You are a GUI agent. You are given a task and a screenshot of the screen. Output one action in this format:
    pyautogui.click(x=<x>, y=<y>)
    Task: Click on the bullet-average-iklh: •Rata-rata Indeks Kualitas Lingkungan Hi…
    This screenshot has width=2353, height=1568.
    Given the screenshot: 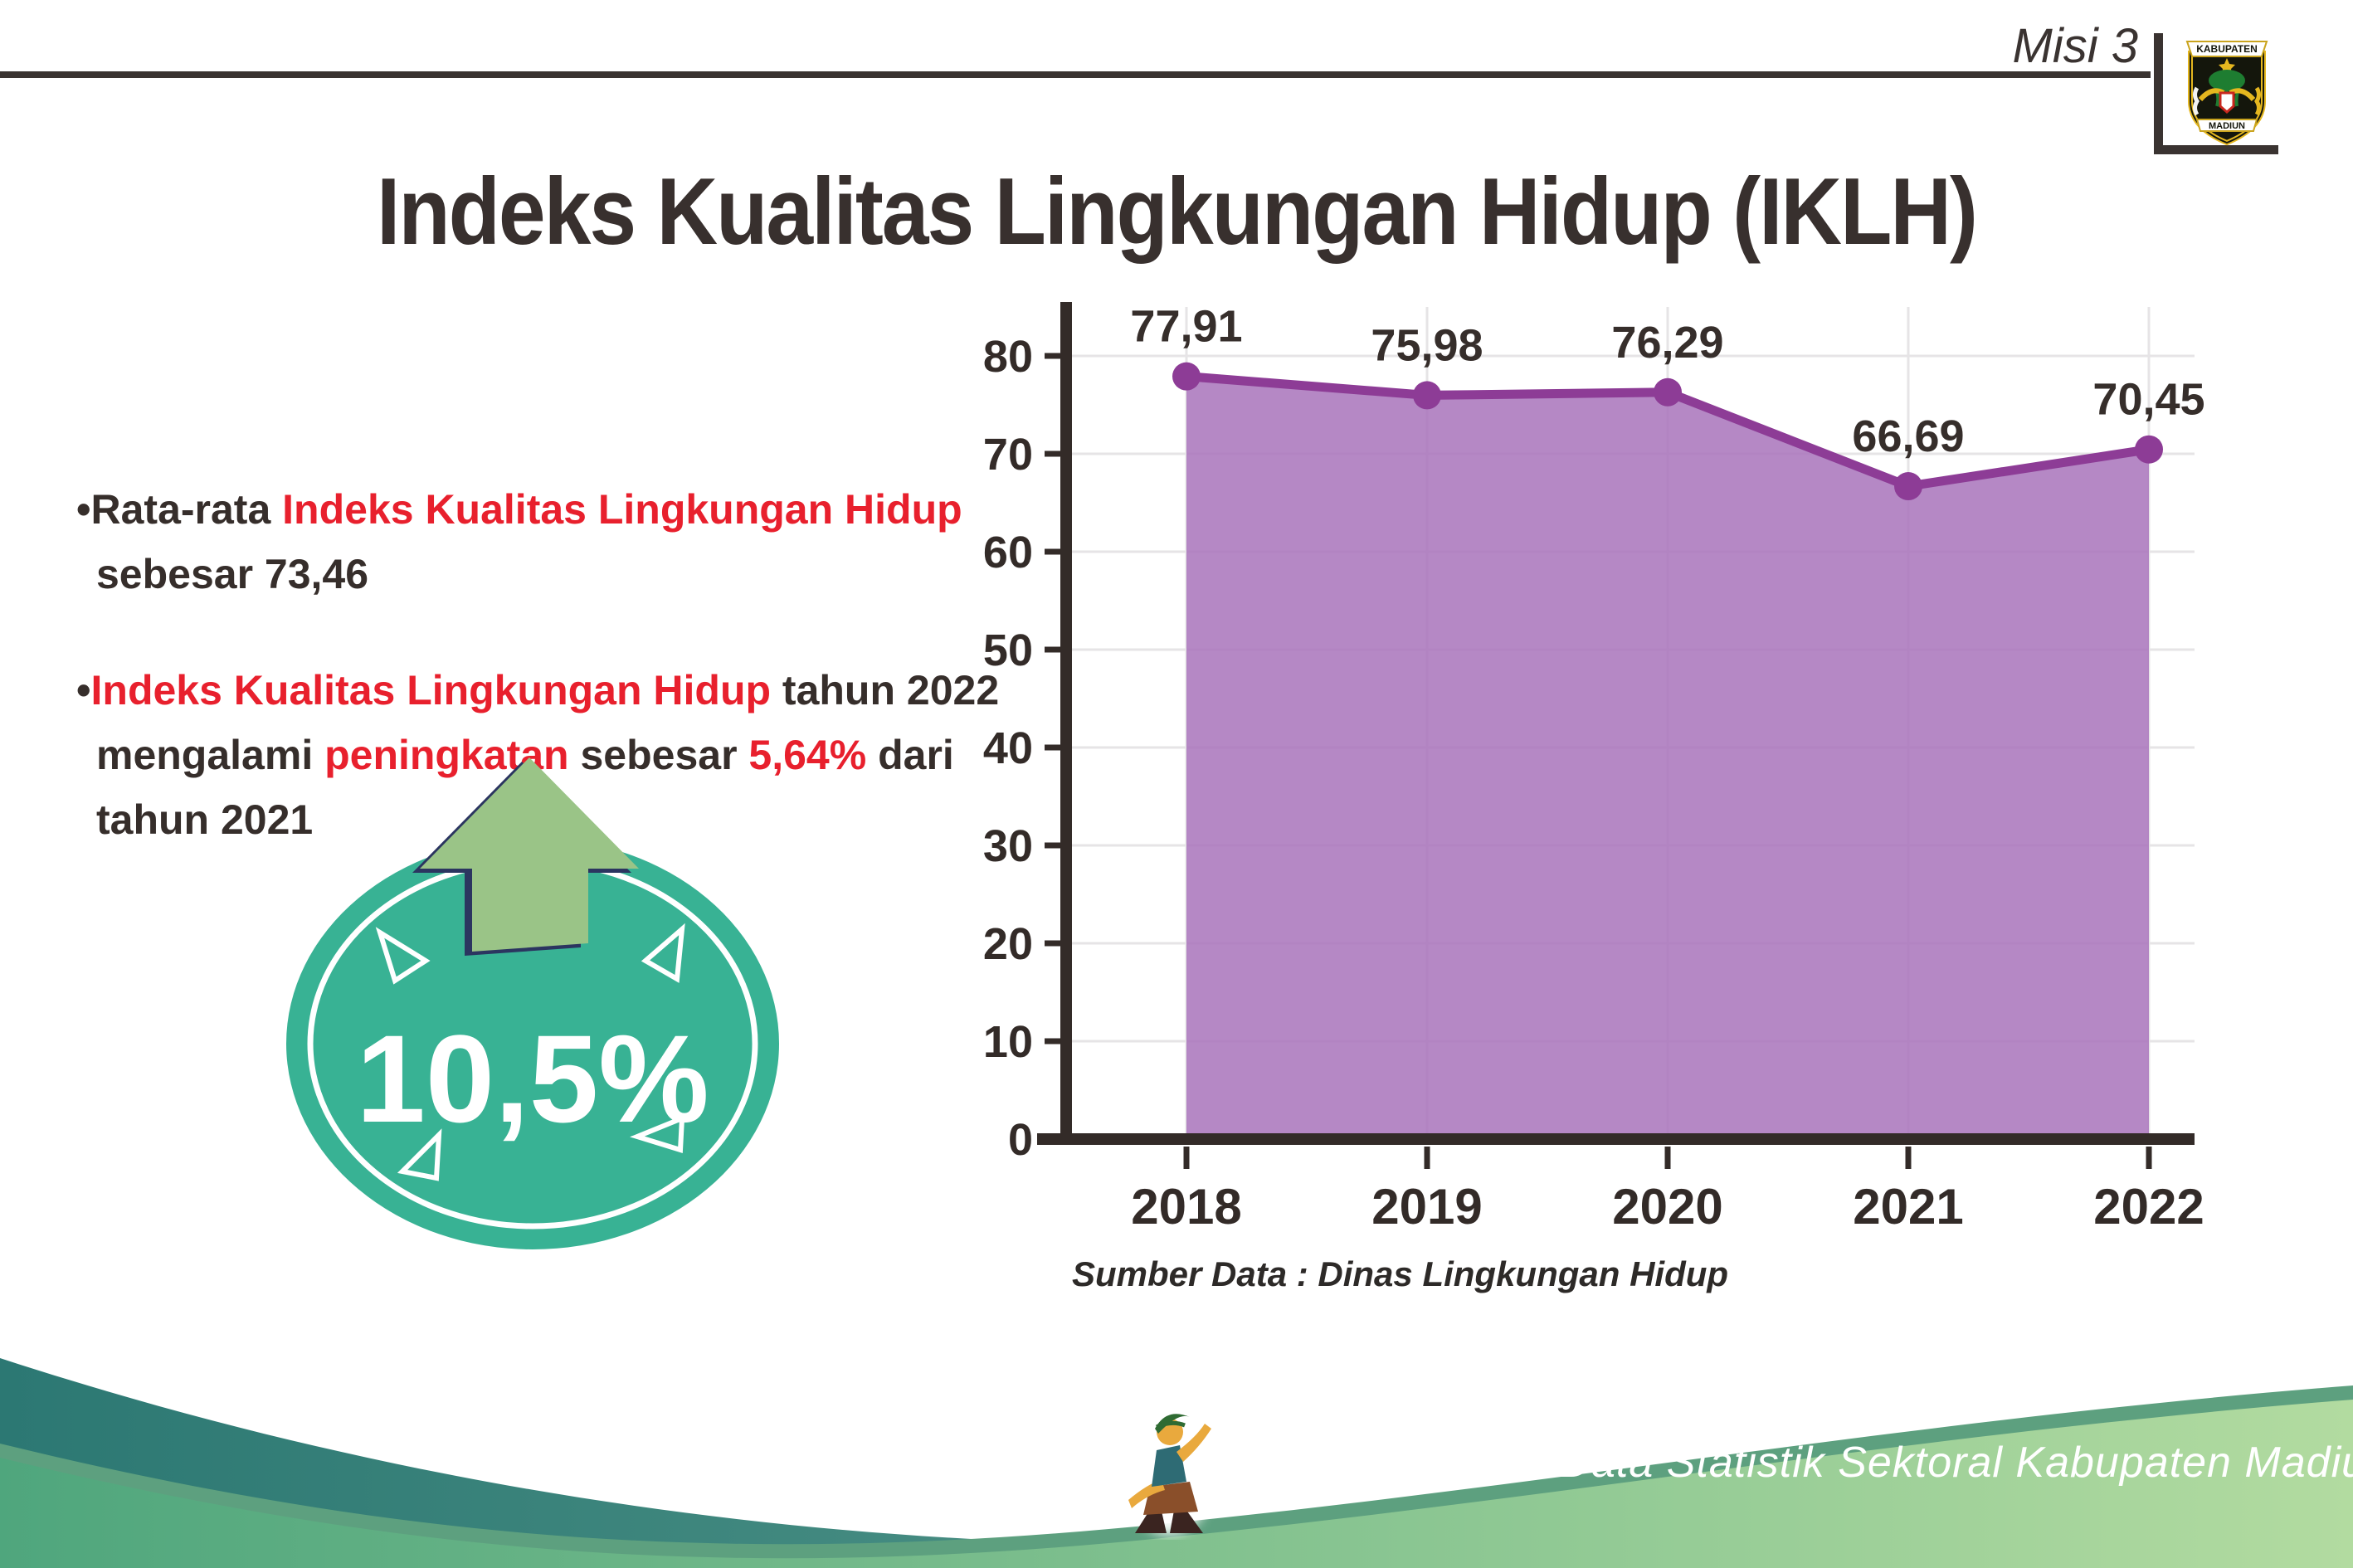 What is the action you would take?
    pyautogui.click(x=565, y=541)
    